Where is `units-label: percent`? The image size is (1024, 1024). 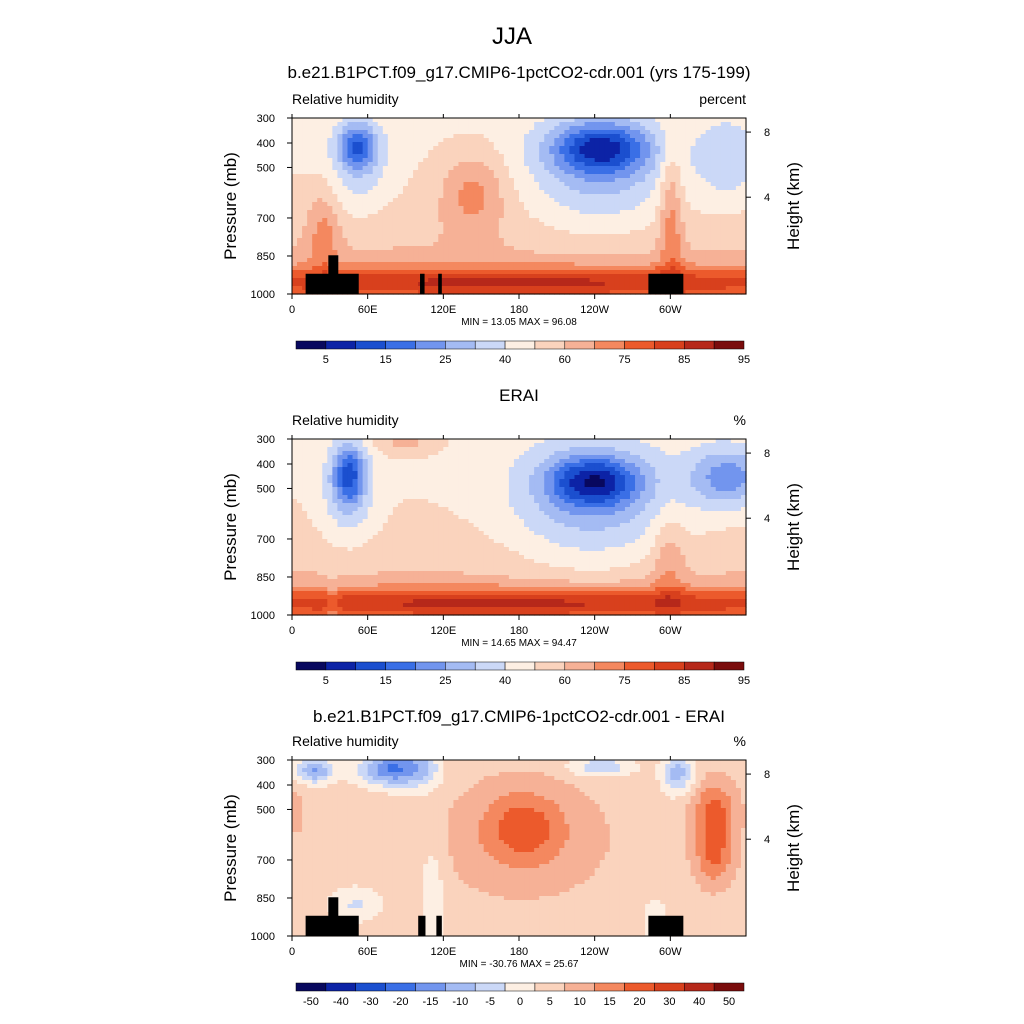
units-label: percent is located at coordinates (722, 99).